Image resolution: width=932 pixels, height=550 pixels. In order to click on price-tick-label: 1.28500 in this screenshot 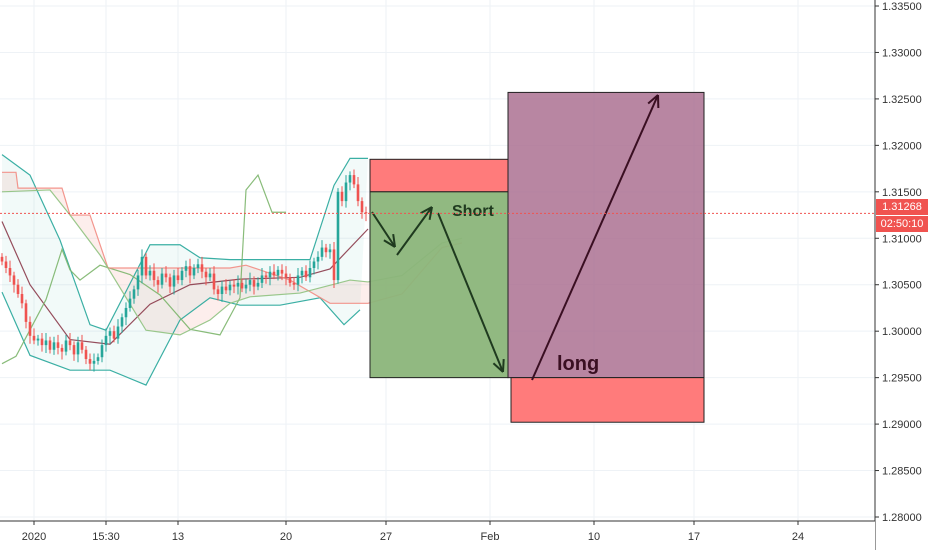, I will do `click(902, 472)`.